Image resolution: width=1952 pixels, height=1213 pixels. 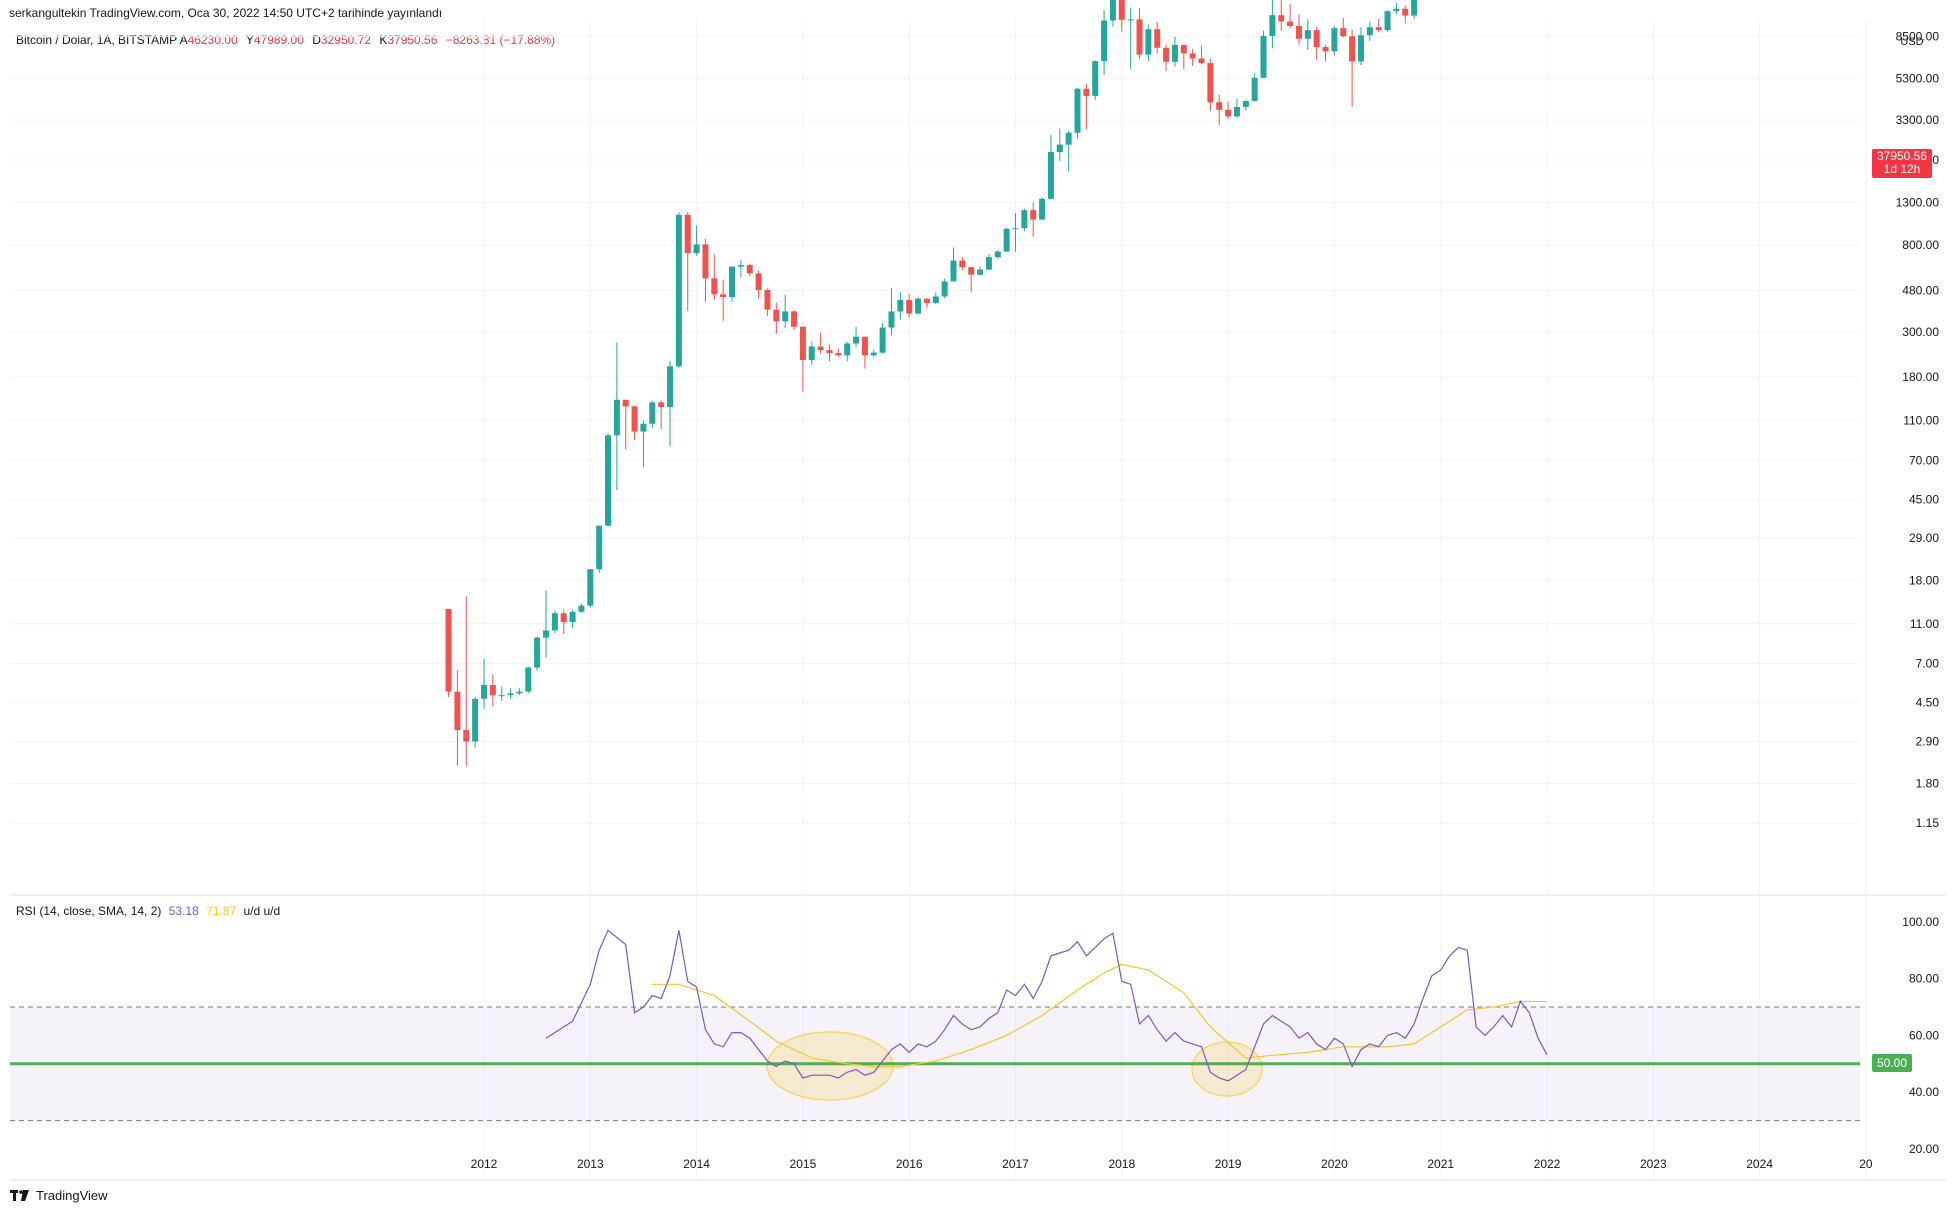 I want to click on time-tick-label: 2016, so click(x=909, y=1164).